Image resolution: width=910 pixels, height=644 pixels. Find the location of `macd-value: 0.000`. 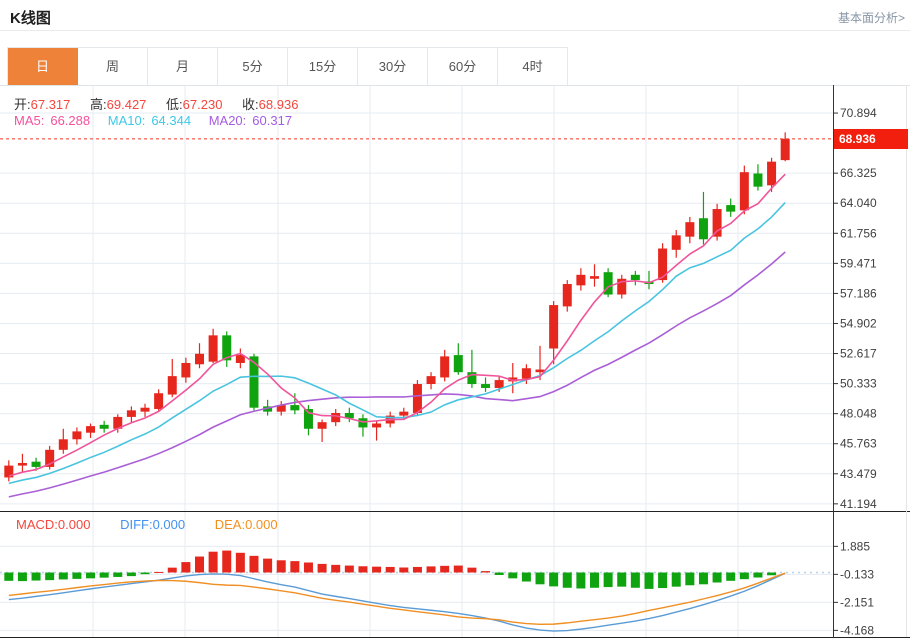

macd-value: 0.000 is located at coordinates (74, 524).